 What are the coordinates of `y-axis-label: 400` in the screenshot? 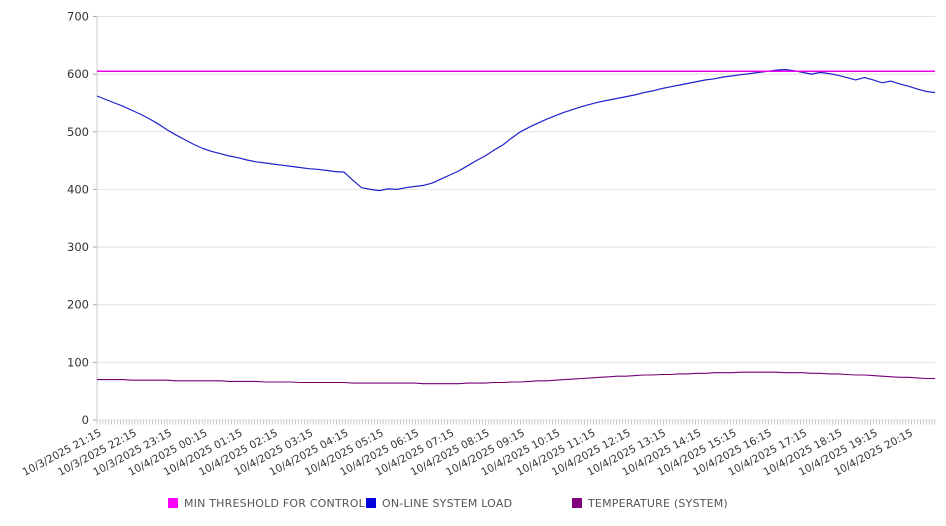 It's located at (78, 189).